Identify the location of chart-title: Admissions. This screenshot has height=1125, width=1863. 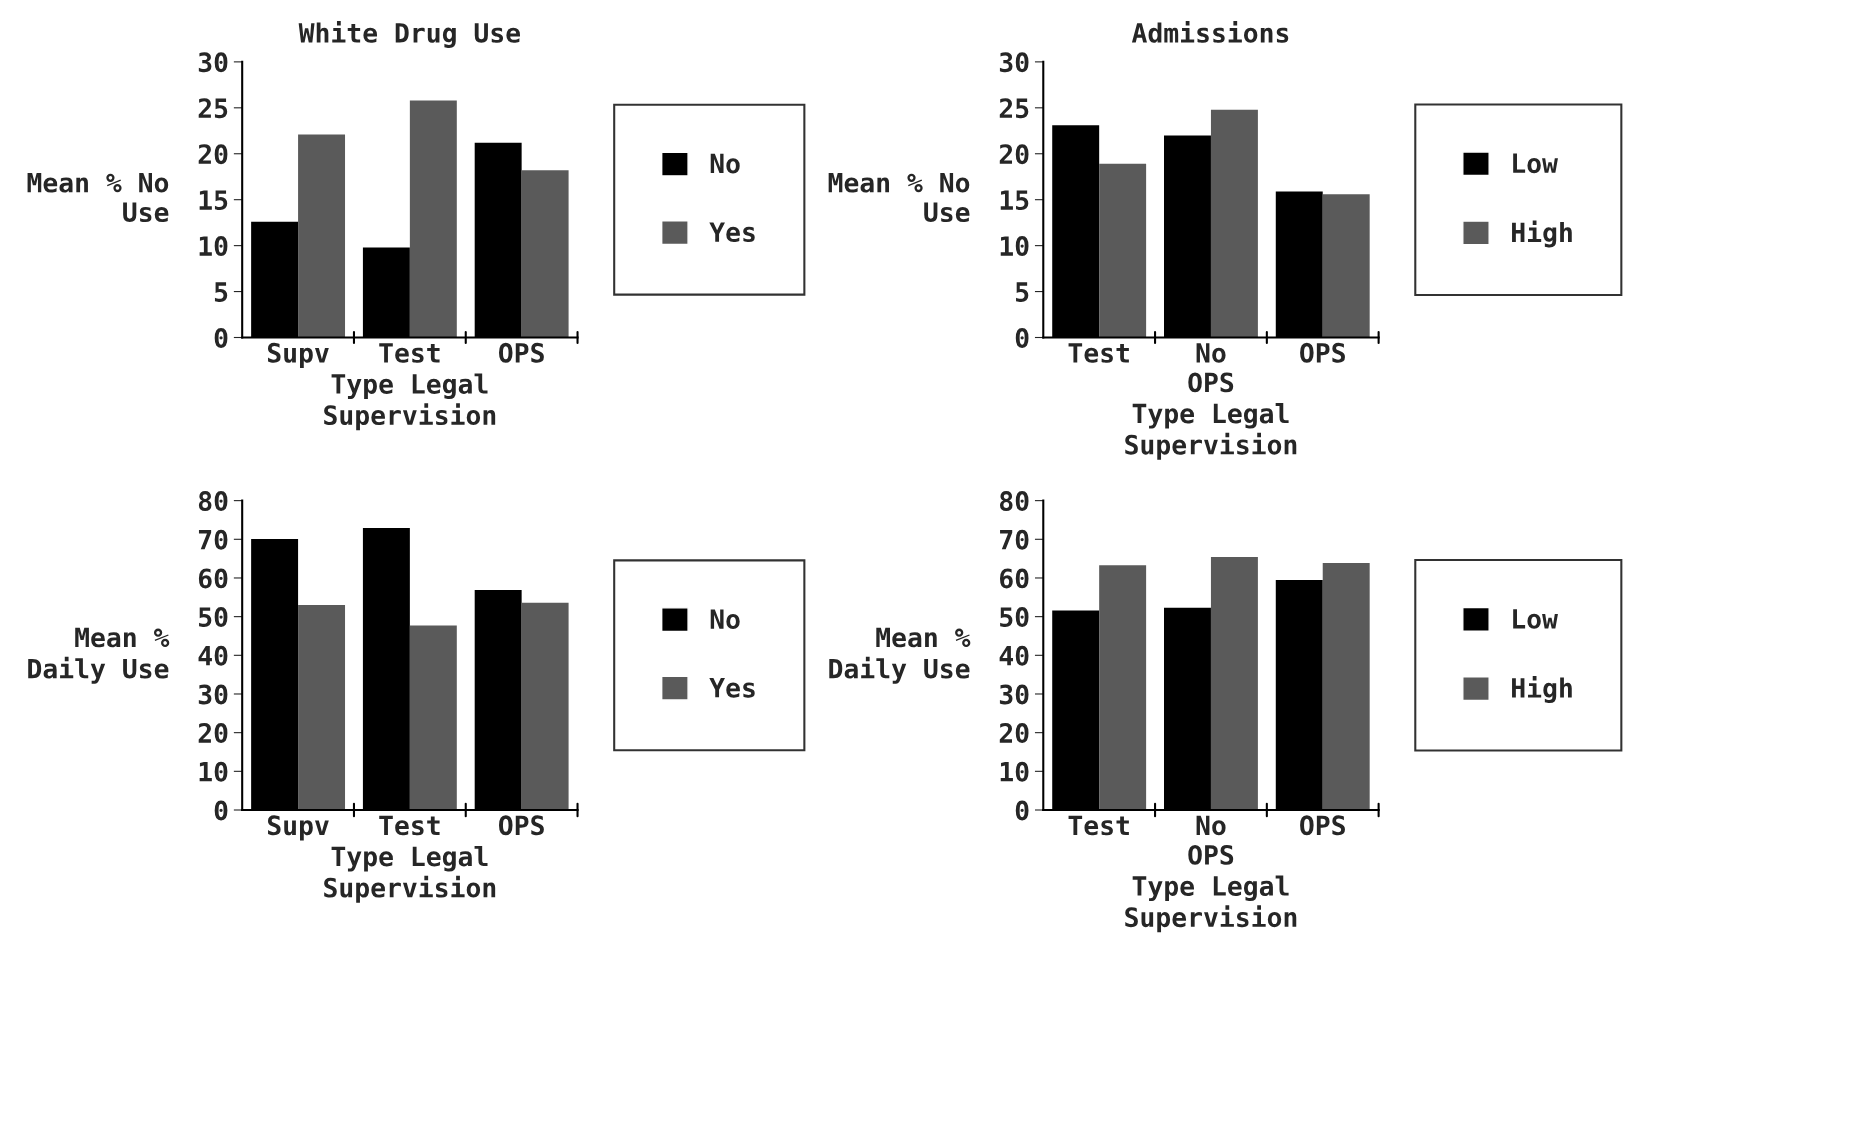
(1210, 31).